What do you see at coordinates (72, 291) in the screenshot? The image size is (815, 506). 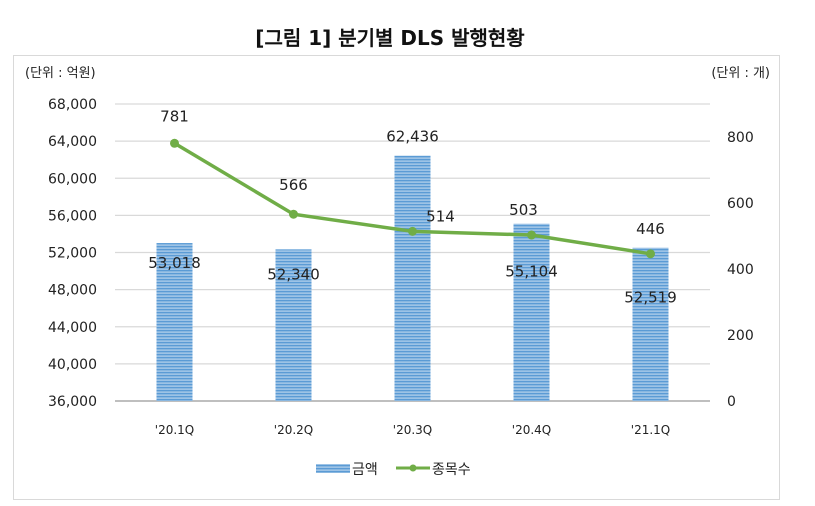 I see `left-tick-label: 48,000` at bounding box center [72, 291].